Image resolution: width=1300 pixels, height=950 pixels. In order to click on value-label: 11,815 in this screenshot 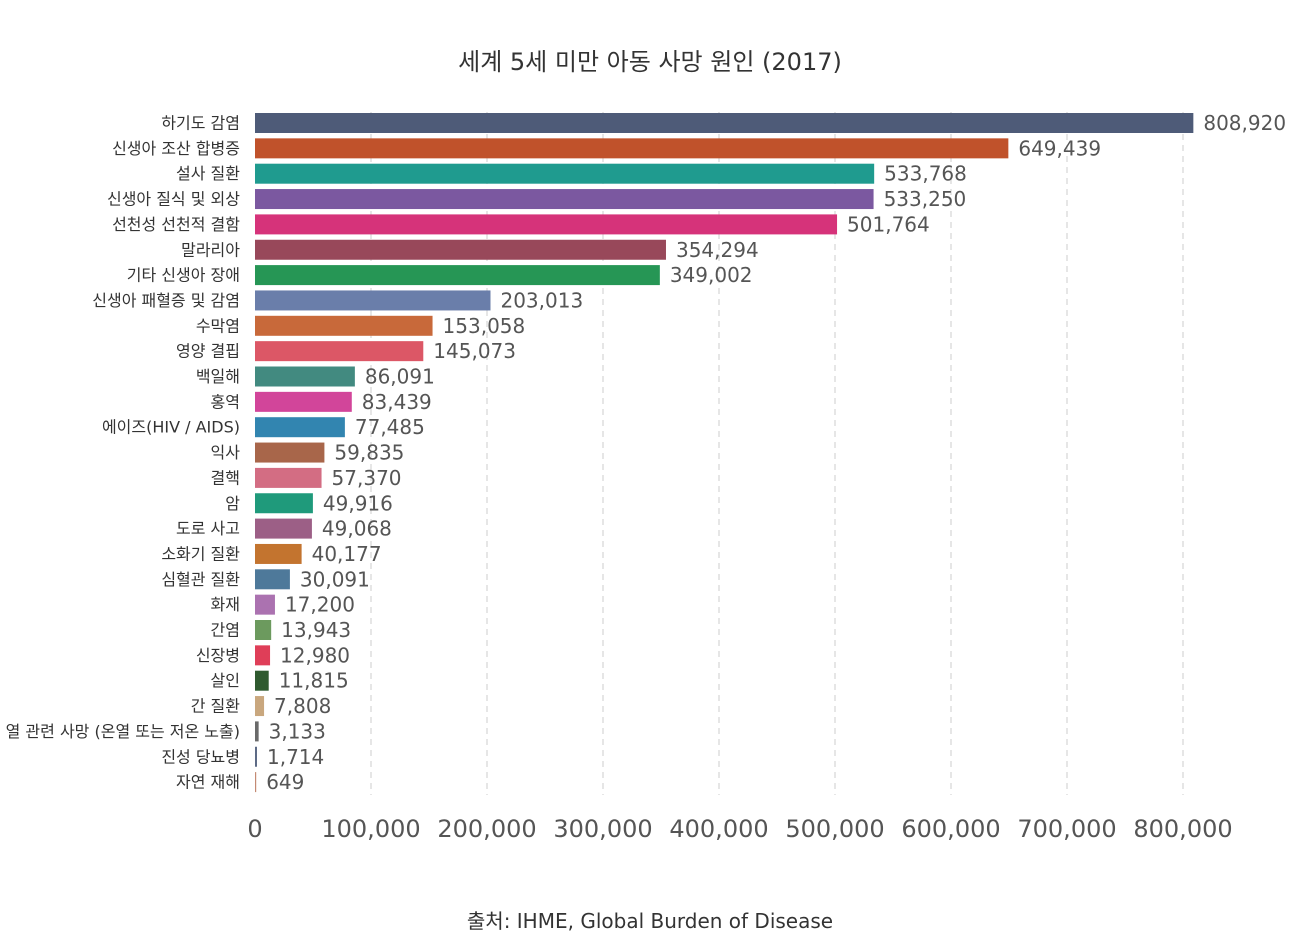, I will do `click(314, 681)`.